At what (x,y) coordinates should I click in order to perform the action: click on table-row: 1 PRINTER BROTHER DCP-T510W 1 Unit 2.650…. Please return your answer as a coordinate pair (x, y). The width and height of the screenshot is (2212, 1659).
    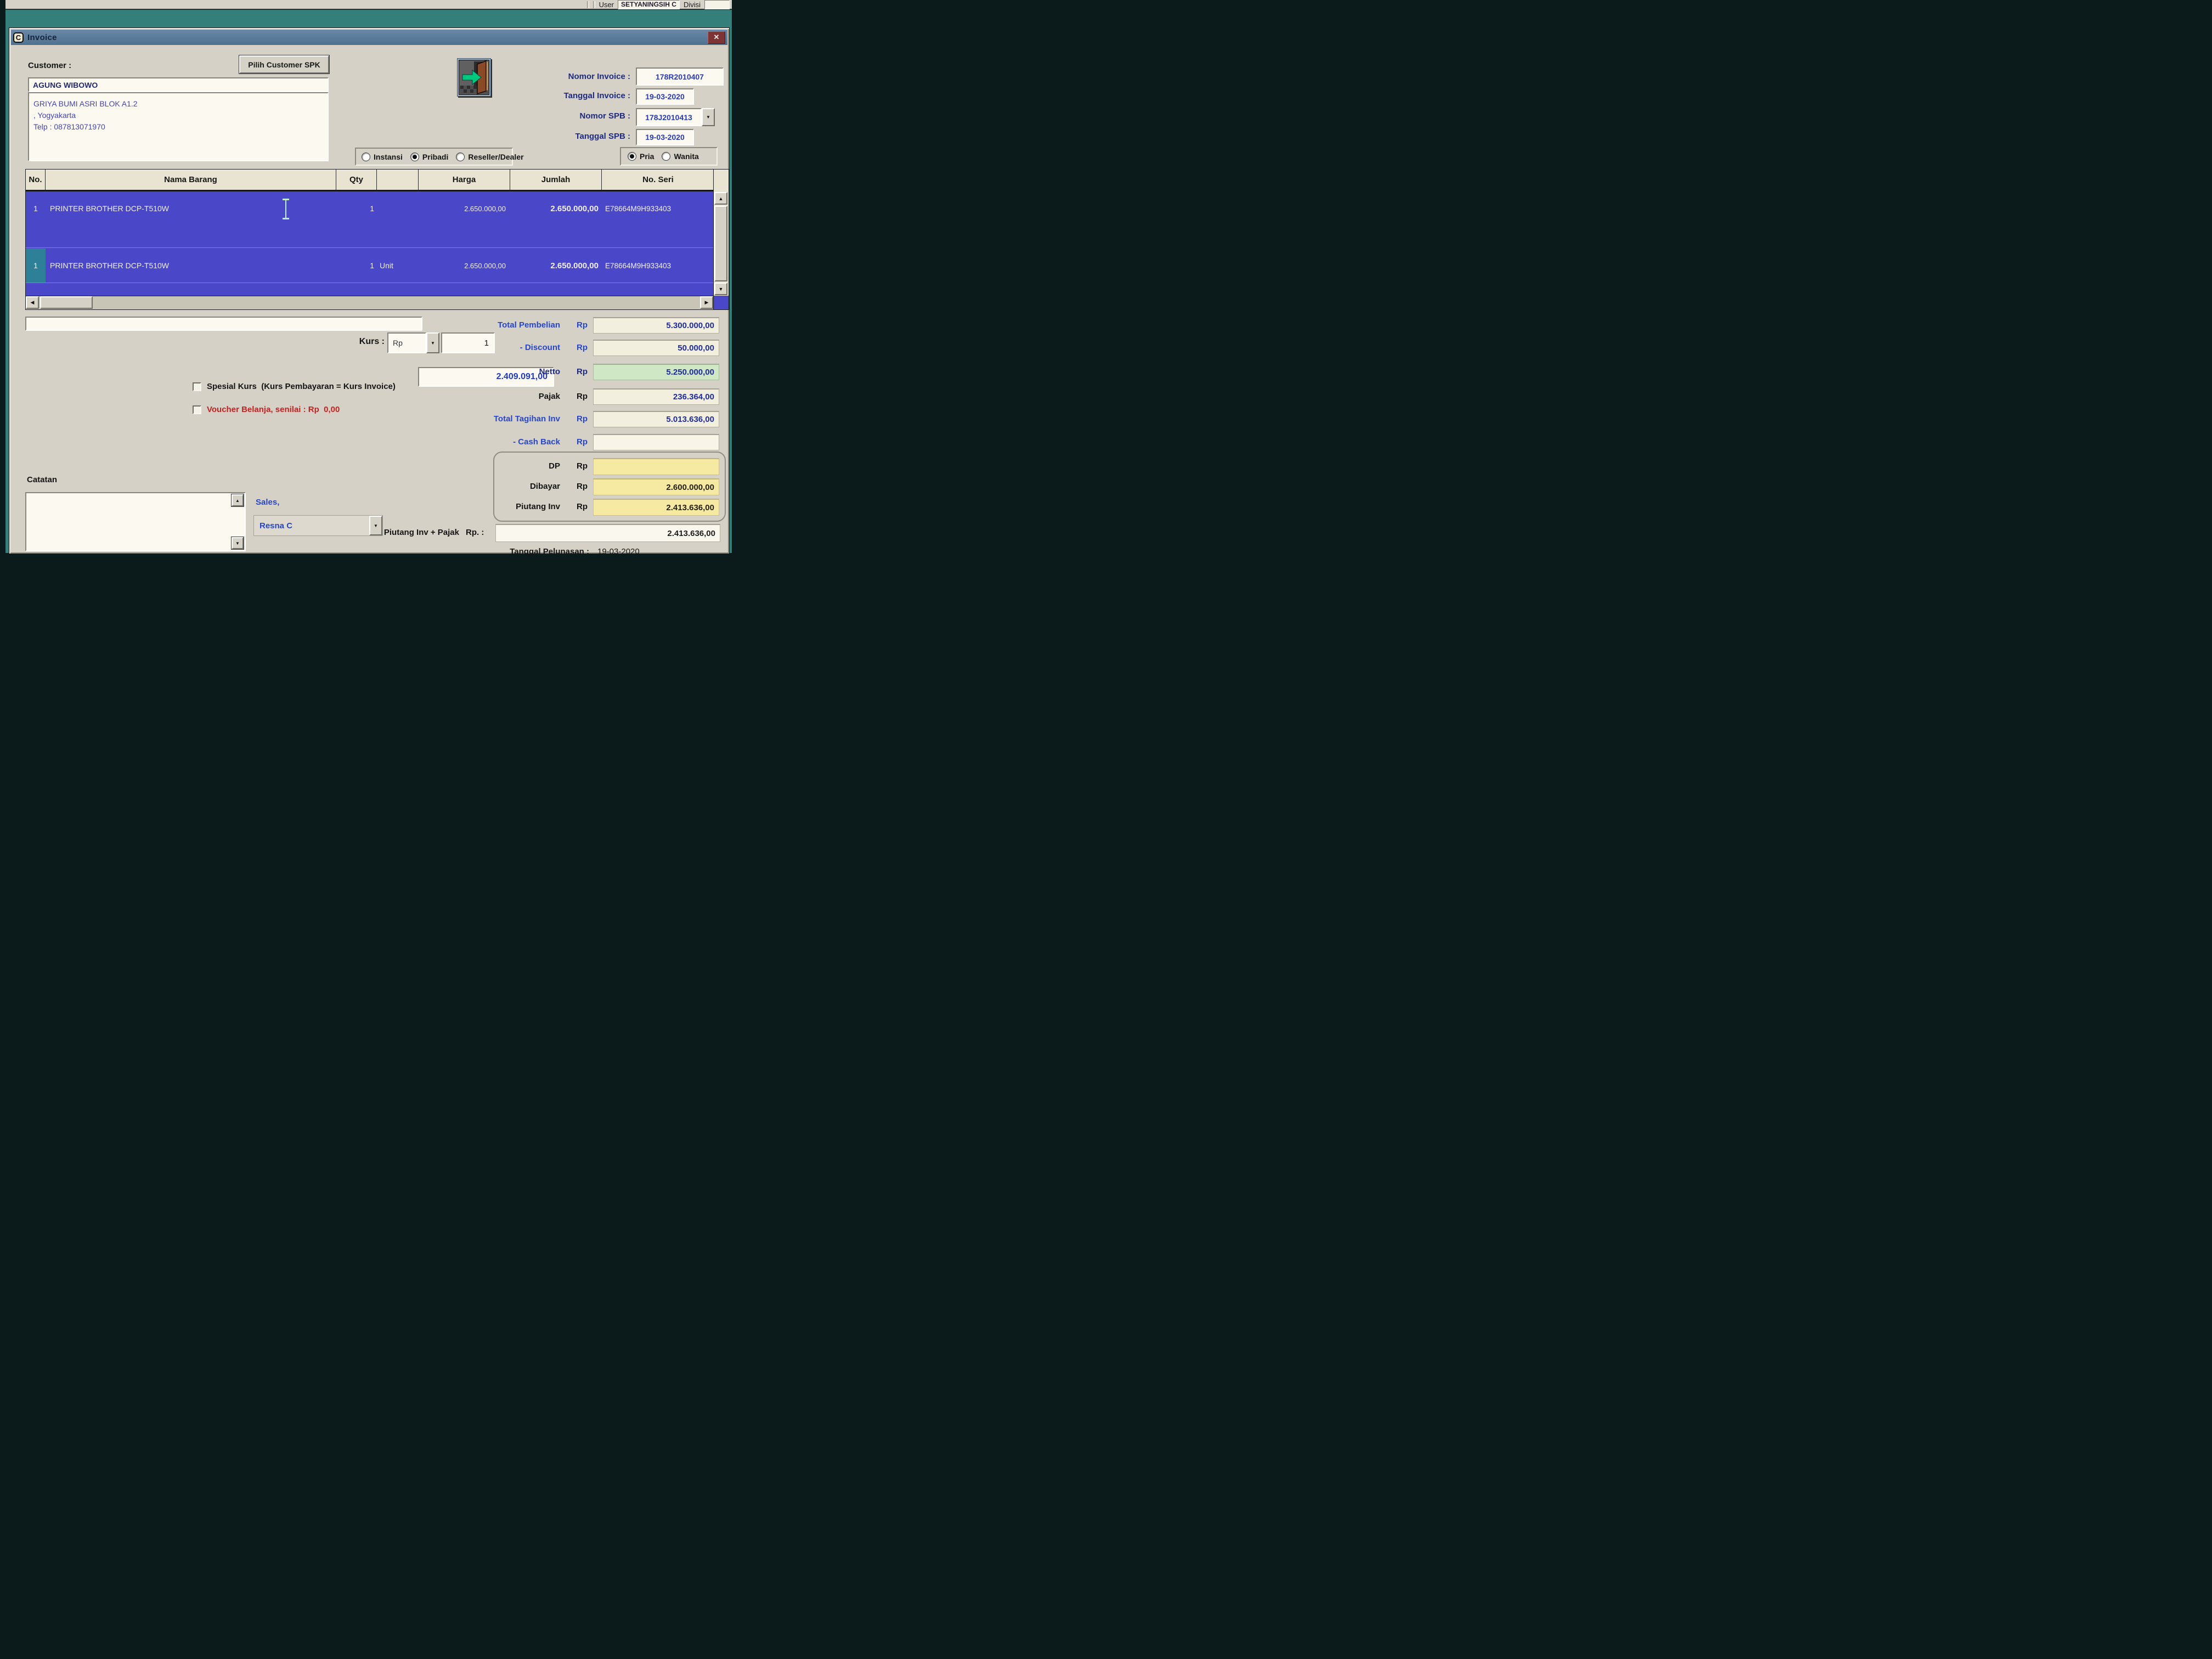
    Looking at the image, I should click on (370, 266).